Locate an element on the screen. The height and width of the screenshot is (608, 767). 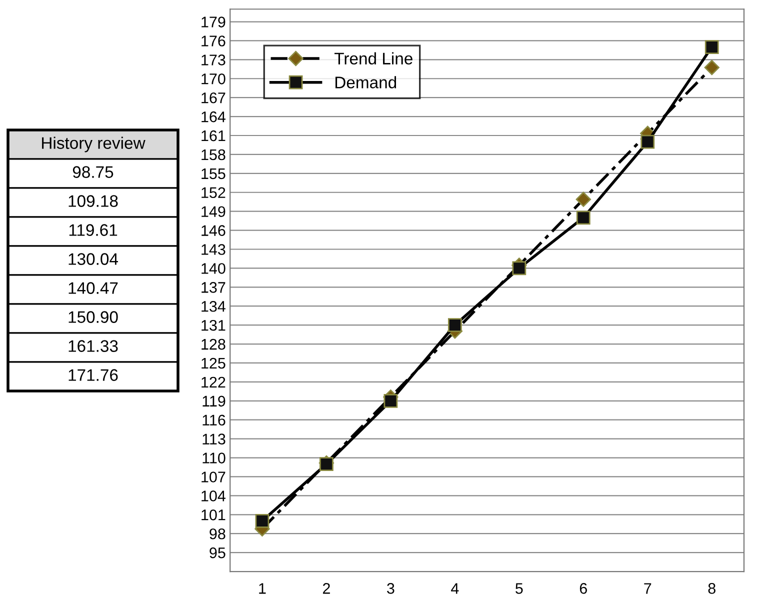
y-tick-label: 173 is located at coordinates (214, 60).